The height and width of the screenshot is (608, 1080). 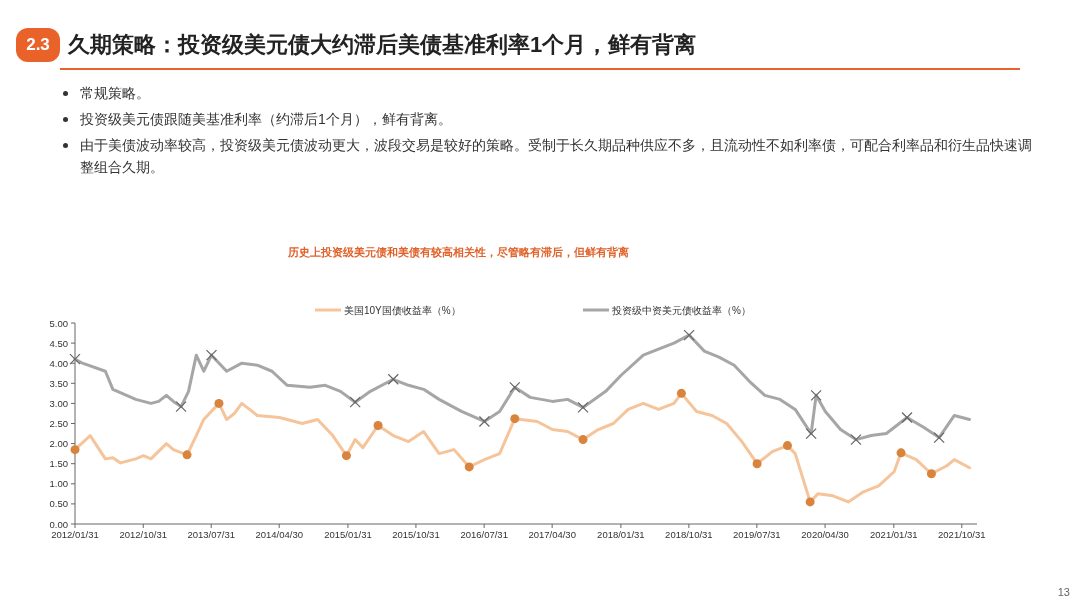 I want to click on text: 由于美债波动率较高，投资级美元债波动更大，波段交易是较好的策略。受制于长久期品种供应不多，且流动性不如利率债，可配合利率品和衍生品快速调整组合久期。, so click(x=556, y=156).